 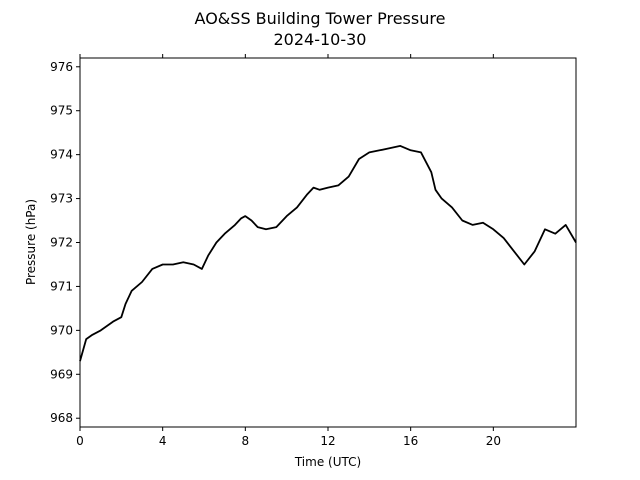 I want to click on x-tick-label: 0, so click(x=80, y=441).